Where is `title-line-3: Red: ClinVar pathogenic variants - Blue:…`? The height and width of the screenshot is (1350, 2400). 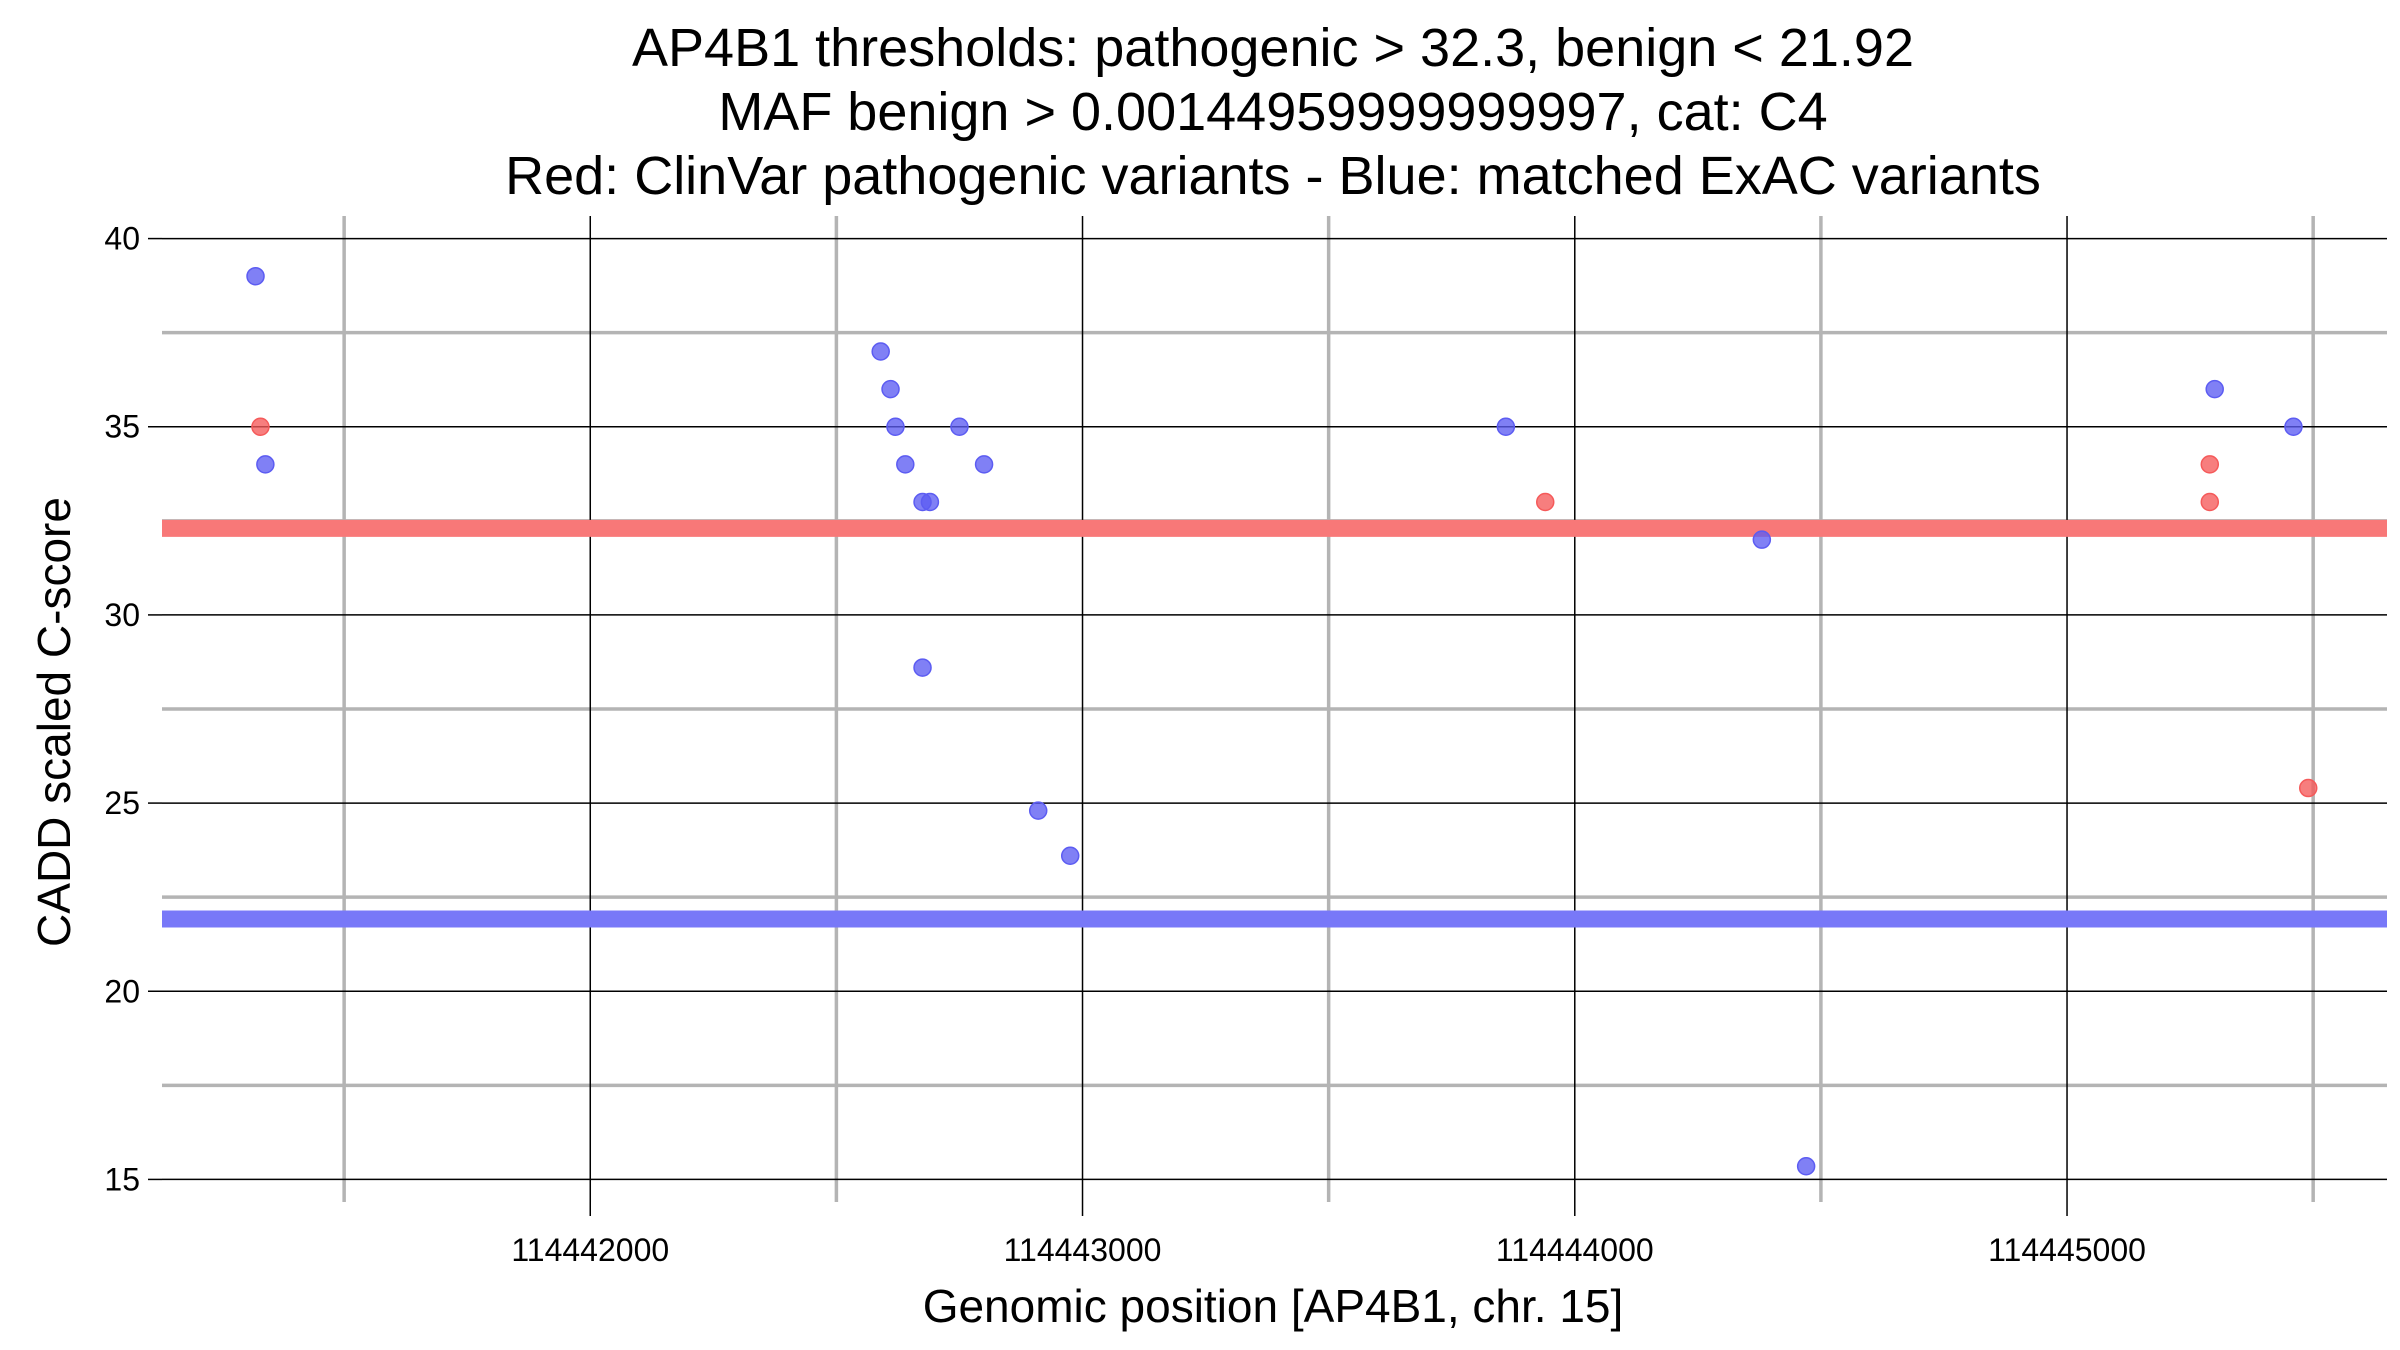 title-line-3: Red: ClinVar pathogenic variants - Blue:… is located at coordinates (1273, 176).